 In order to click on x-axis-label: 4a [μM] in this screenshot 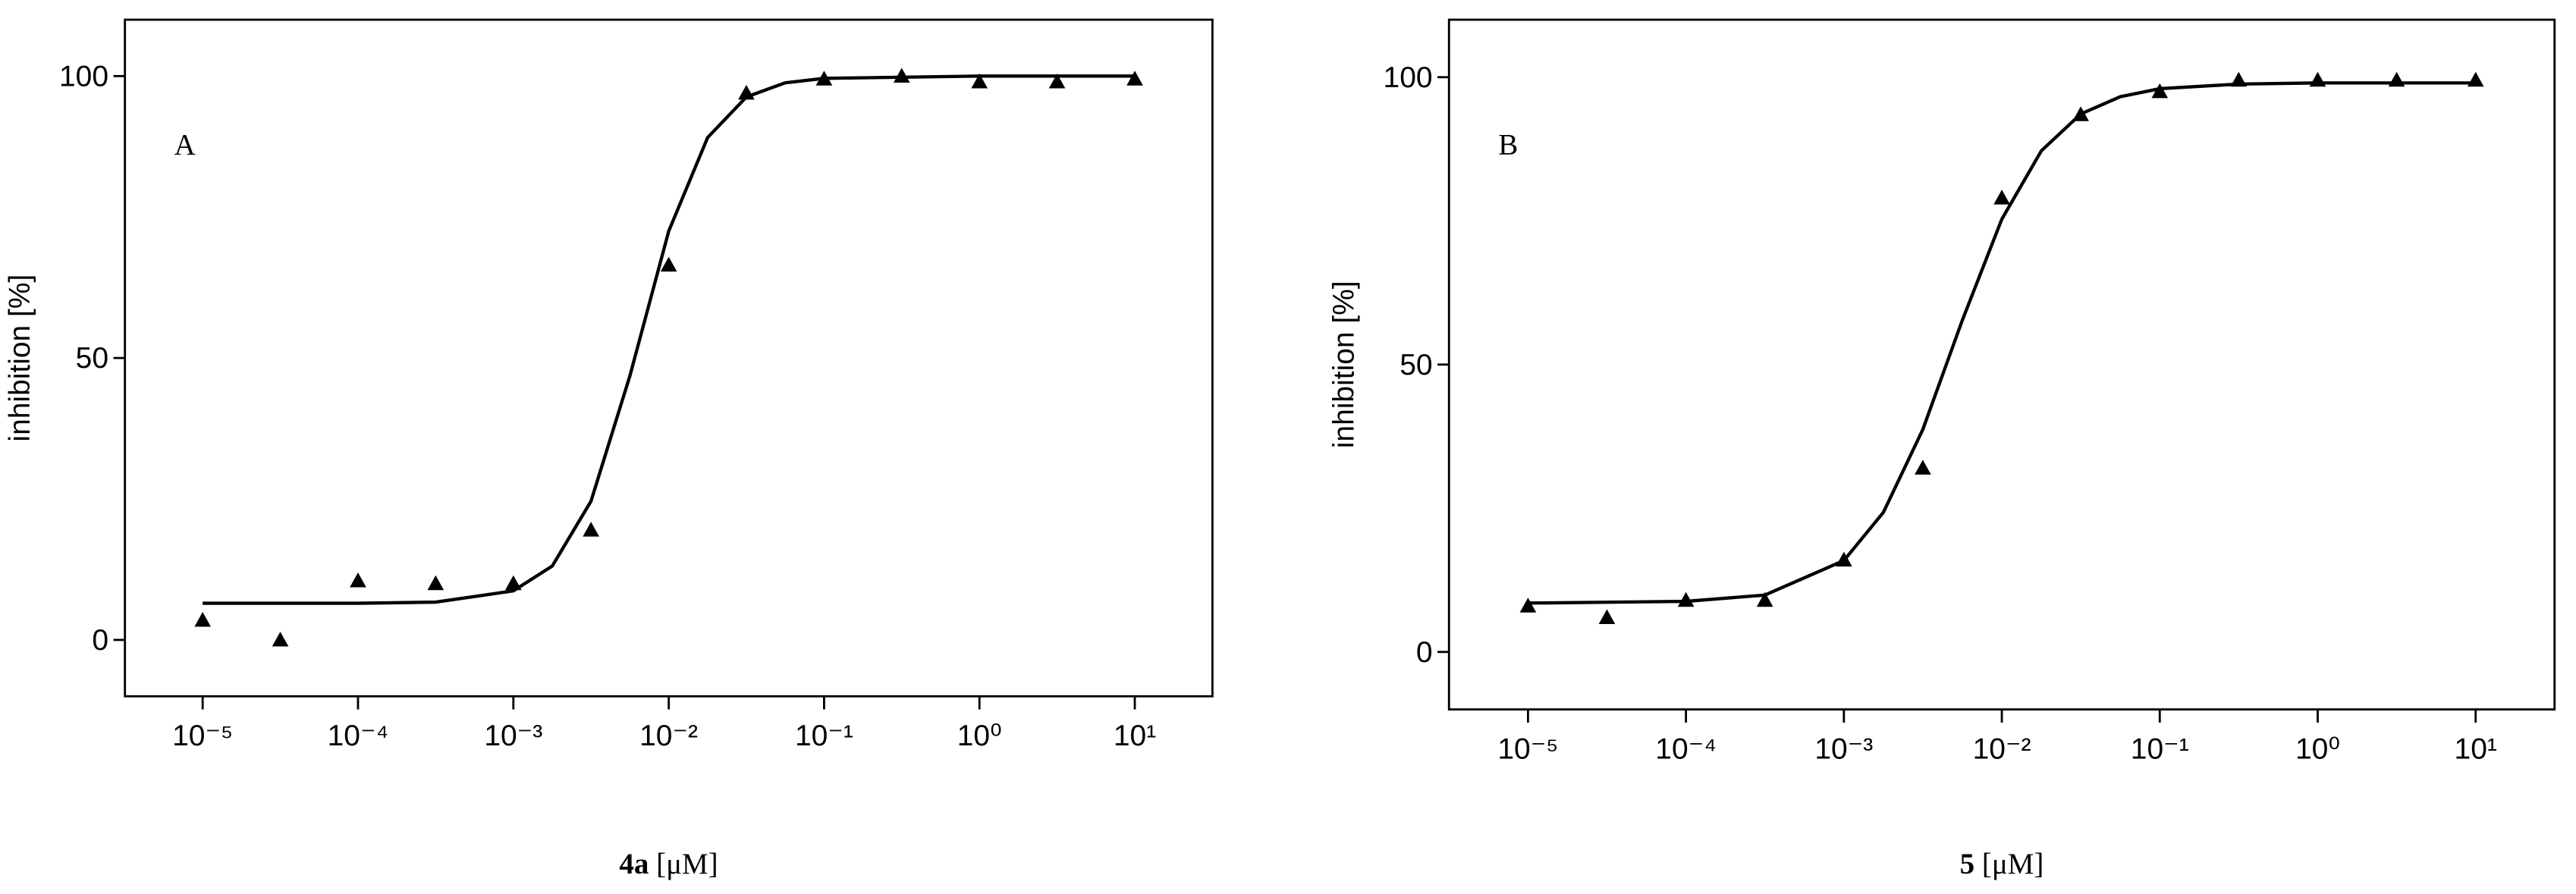, I will do `click(668, 864)`.